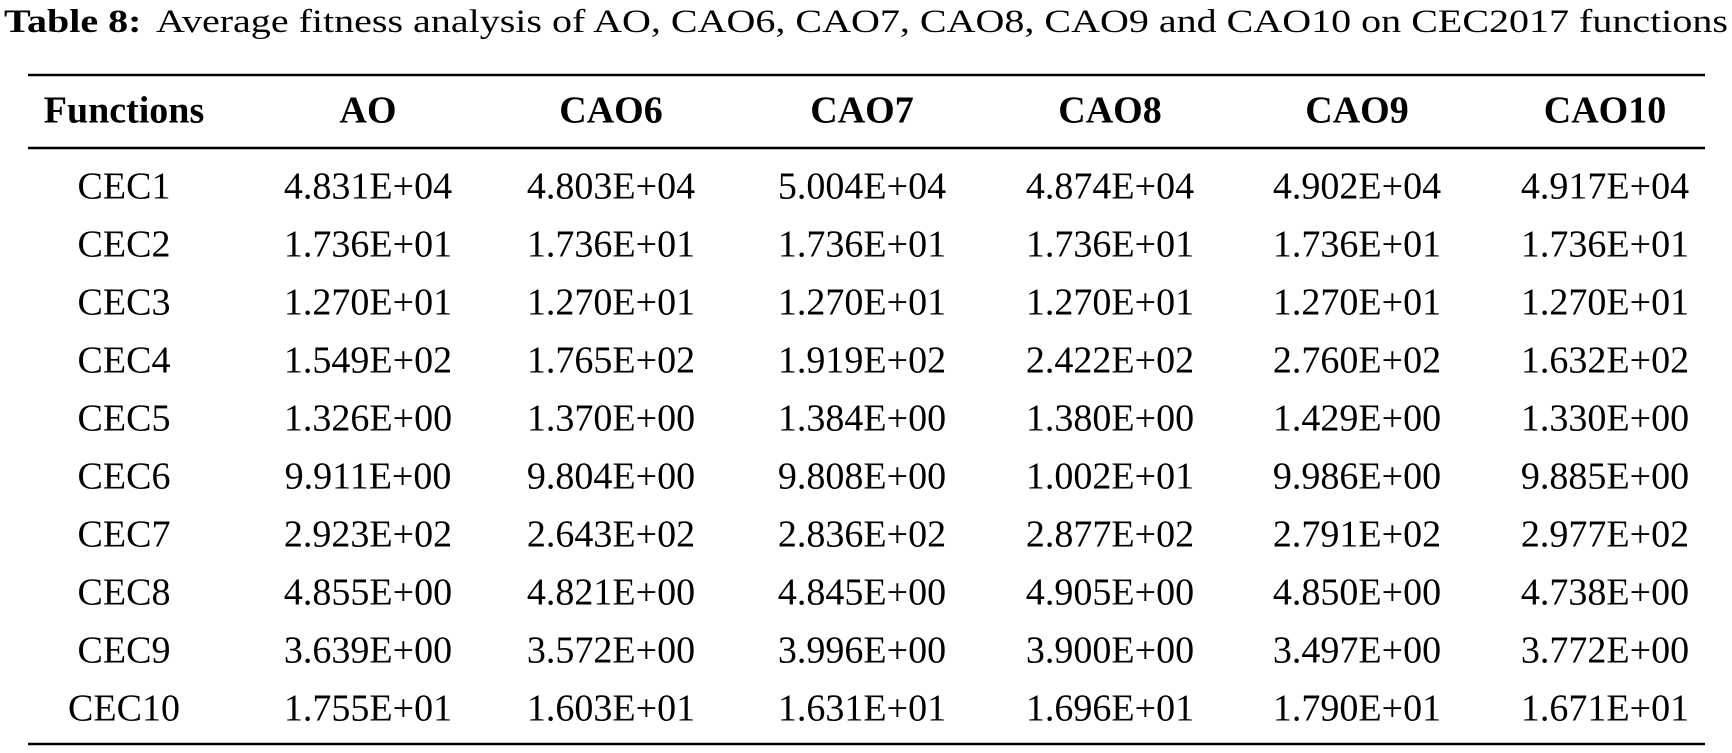  Describe the element at coordinates (1109, 111) in the screenshot. I see `column-header: CAO8` at that location.